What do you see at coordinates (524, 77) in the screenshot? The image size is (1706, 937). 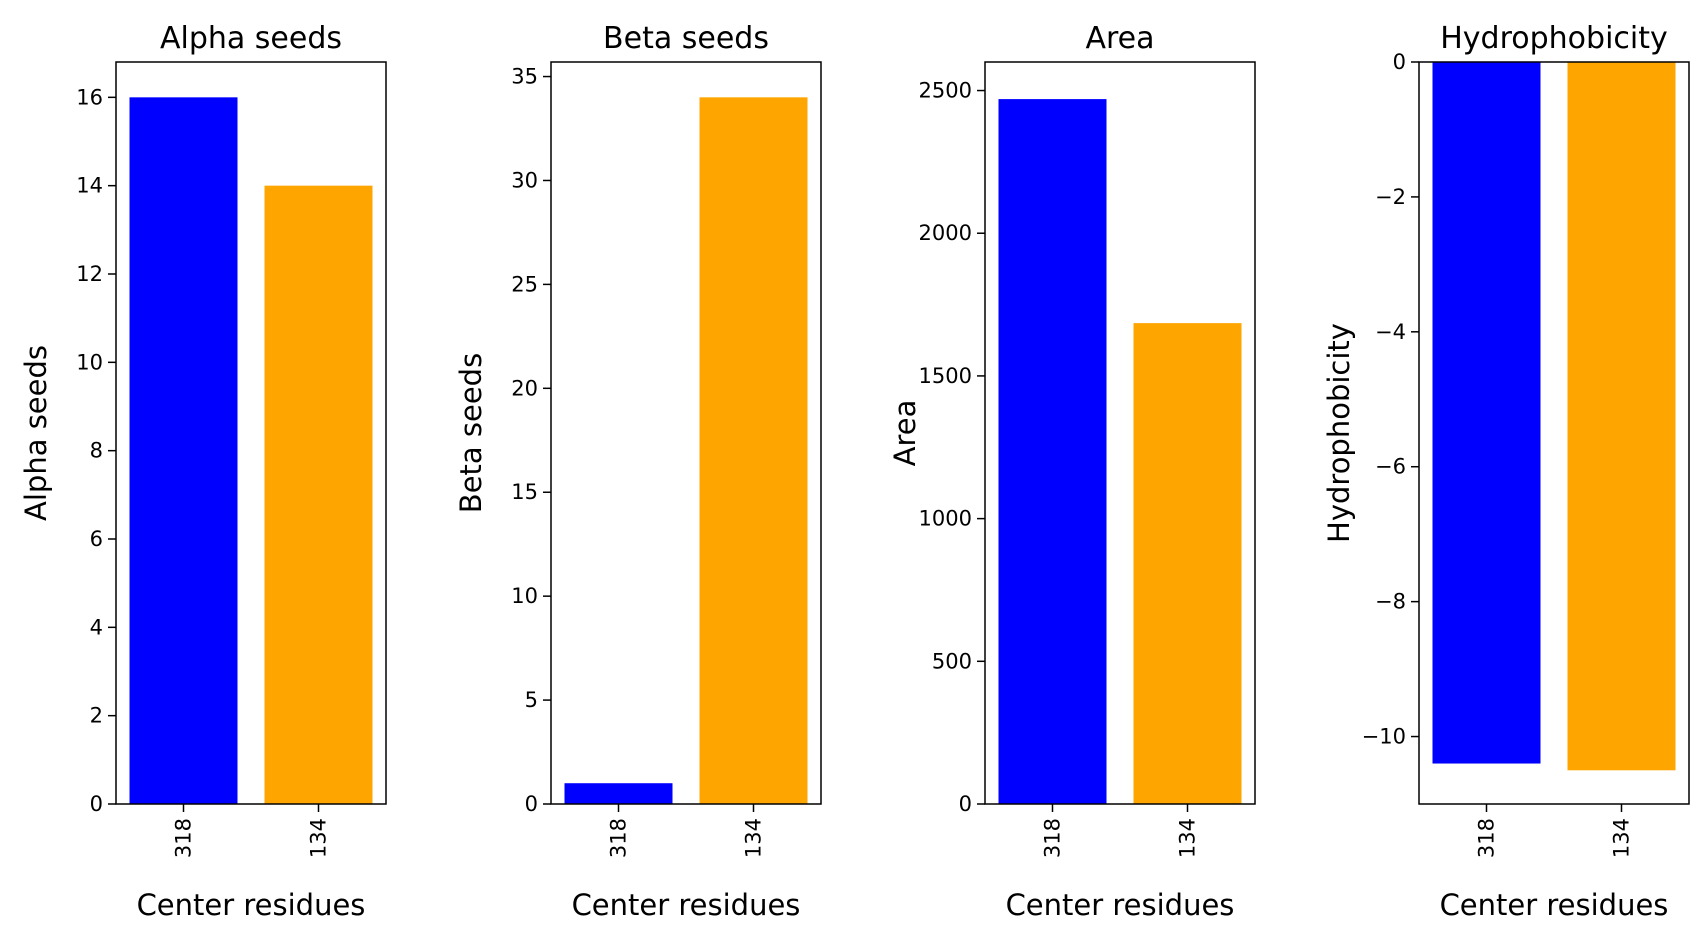 I see `y-tick-label: 35` at bounding box center [524, 77].